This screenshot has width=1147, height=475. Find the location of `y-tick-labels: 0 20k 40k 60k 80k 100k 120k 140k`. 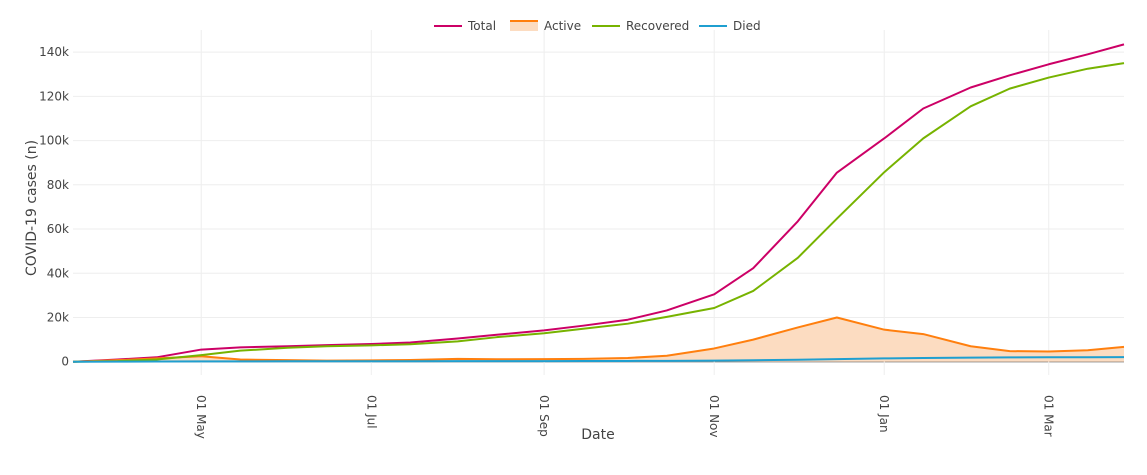

y-tick-labels: 0 20k 40k 60k 80k 100k 120k 140k is located at coordinates (54, 207).